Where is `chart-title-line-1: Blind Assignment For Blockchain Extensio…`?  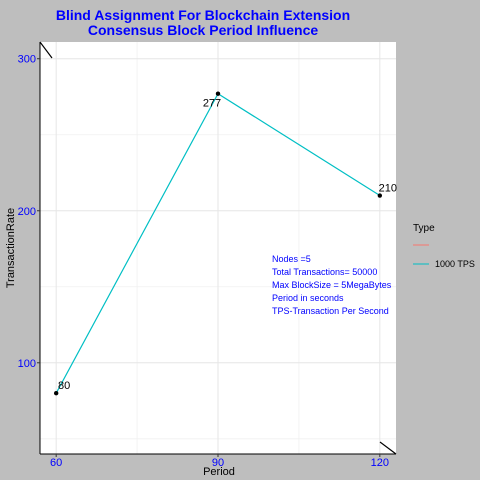 chart-title-line-1: Blind Assignment For Blockchain Extensio… is located at coordinates (203, 15).